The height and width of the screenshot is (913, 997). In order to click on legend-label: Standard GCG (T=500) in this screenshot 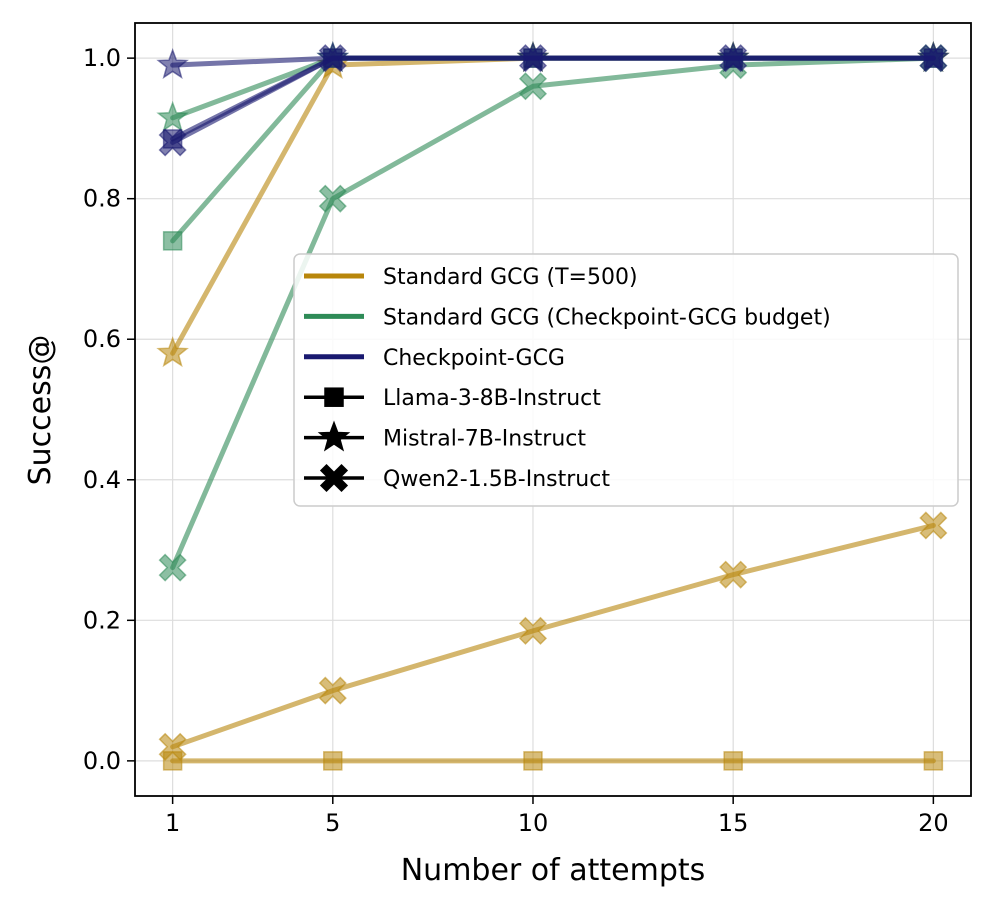, I will do `click(510, 277)`.